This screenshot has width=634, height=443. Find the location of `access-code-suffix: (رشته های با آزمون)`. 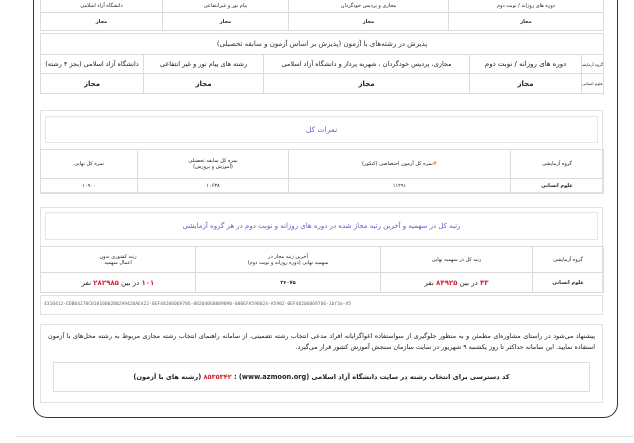

access-code-suffix: (رشته های با آزمون) is located at coordinates (167, 377).